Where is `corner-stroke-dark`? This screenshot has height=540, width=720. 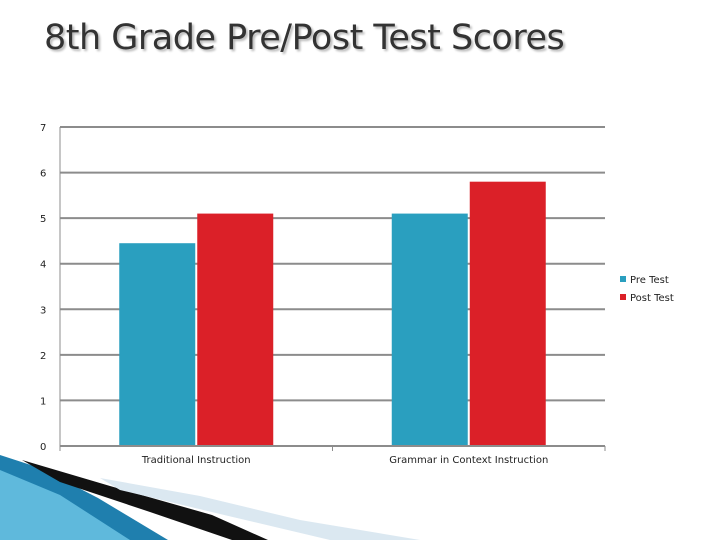 corner-stroke-dark is located at coordinates (145, 500).